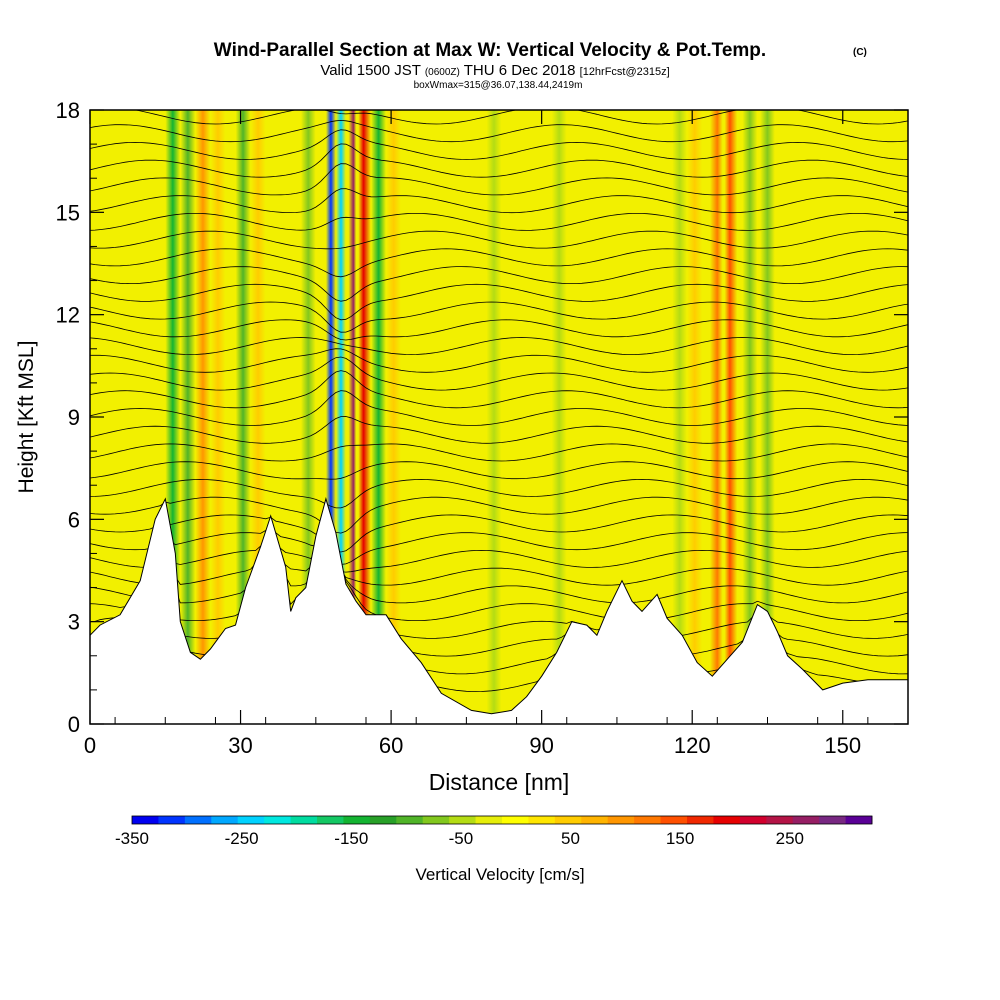 The height and width of the screenshot is (1000, 1000). I want to click on copyright-mark: (C), so click(860, 52).